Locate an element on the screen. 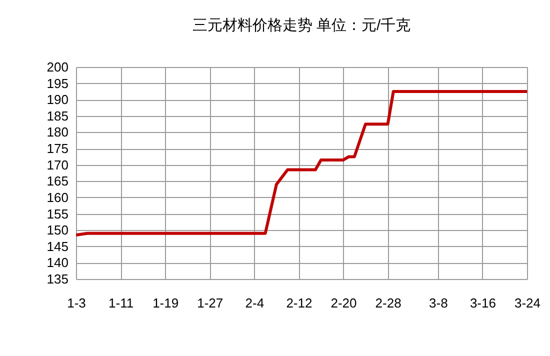  x-tick-label: 2-28 is located at coordinates (388, 303).